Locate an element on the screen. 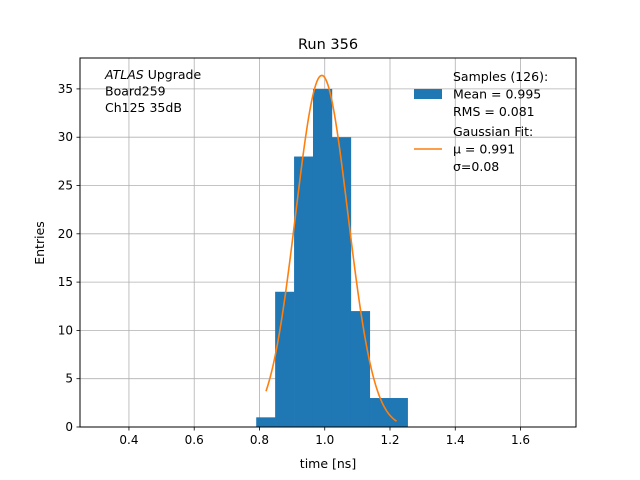 This screenshot has width=640, height=480. x-tick-label: 1.0 is located at coordinates (324, 440).